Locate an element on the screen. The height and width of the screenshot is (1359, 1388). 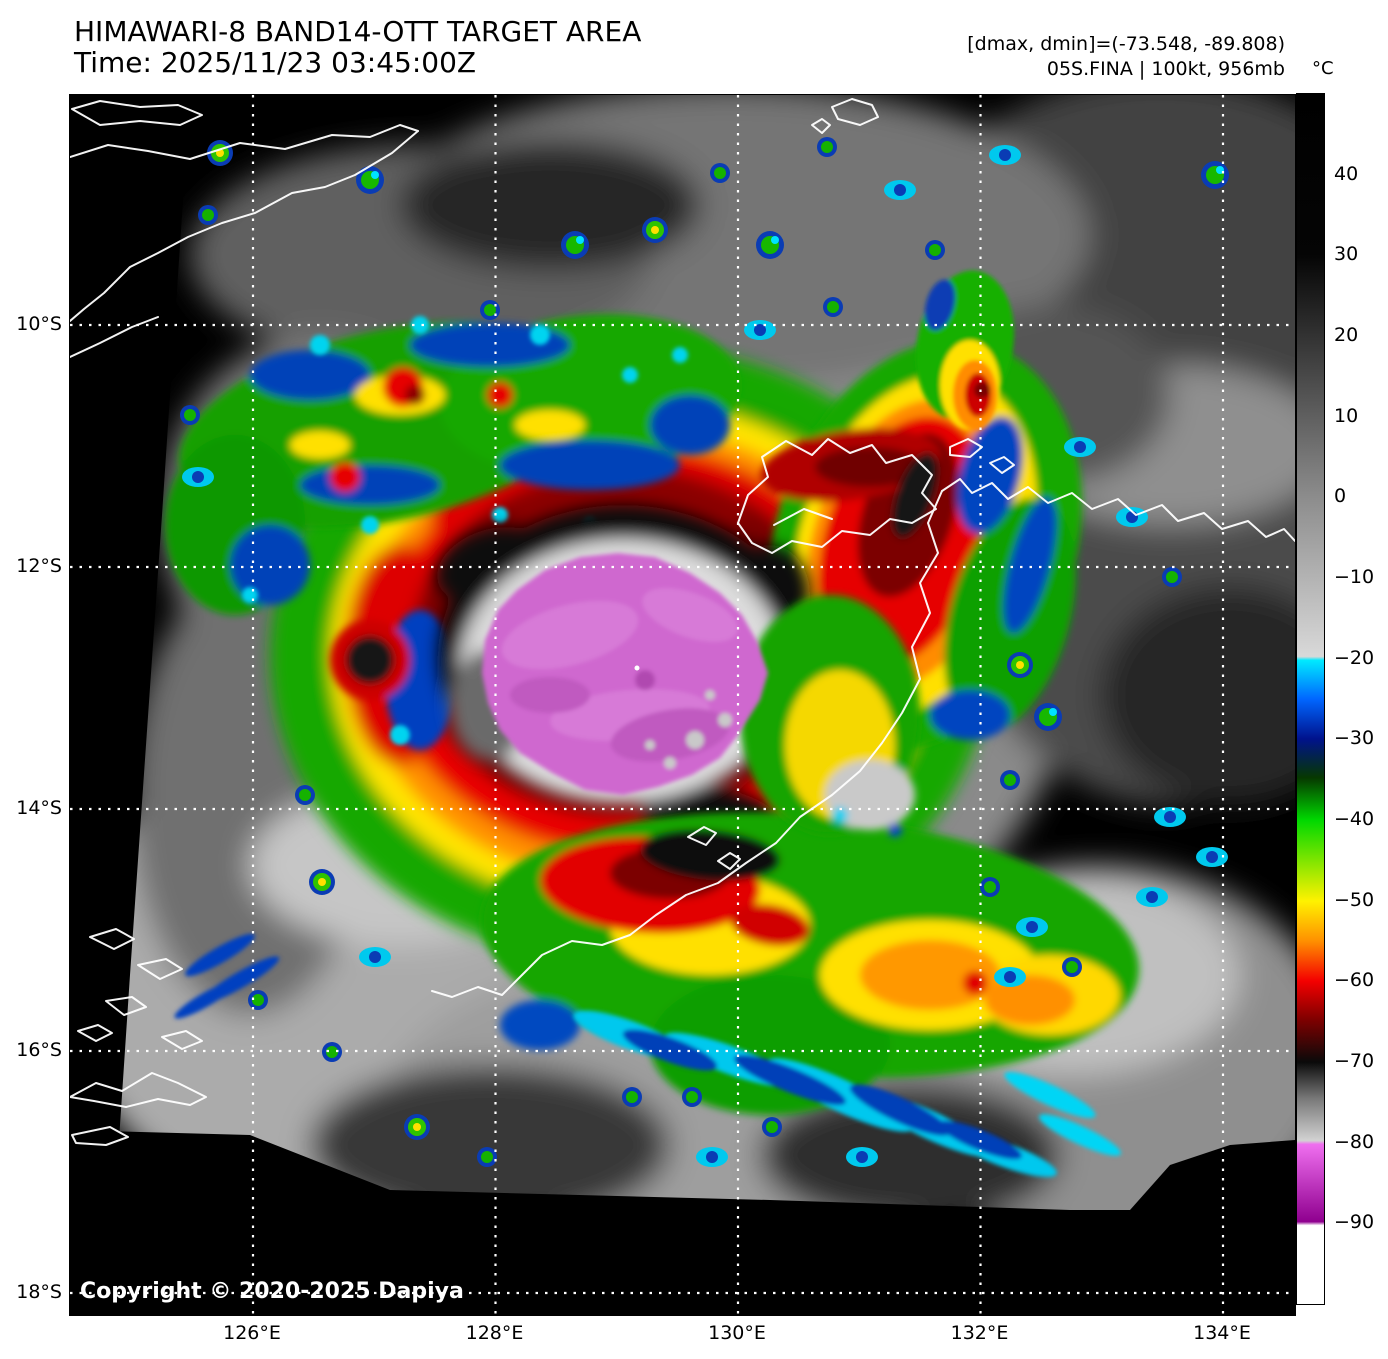
colorbar-tick--40: −40 is located at coordinates (1354, 819).